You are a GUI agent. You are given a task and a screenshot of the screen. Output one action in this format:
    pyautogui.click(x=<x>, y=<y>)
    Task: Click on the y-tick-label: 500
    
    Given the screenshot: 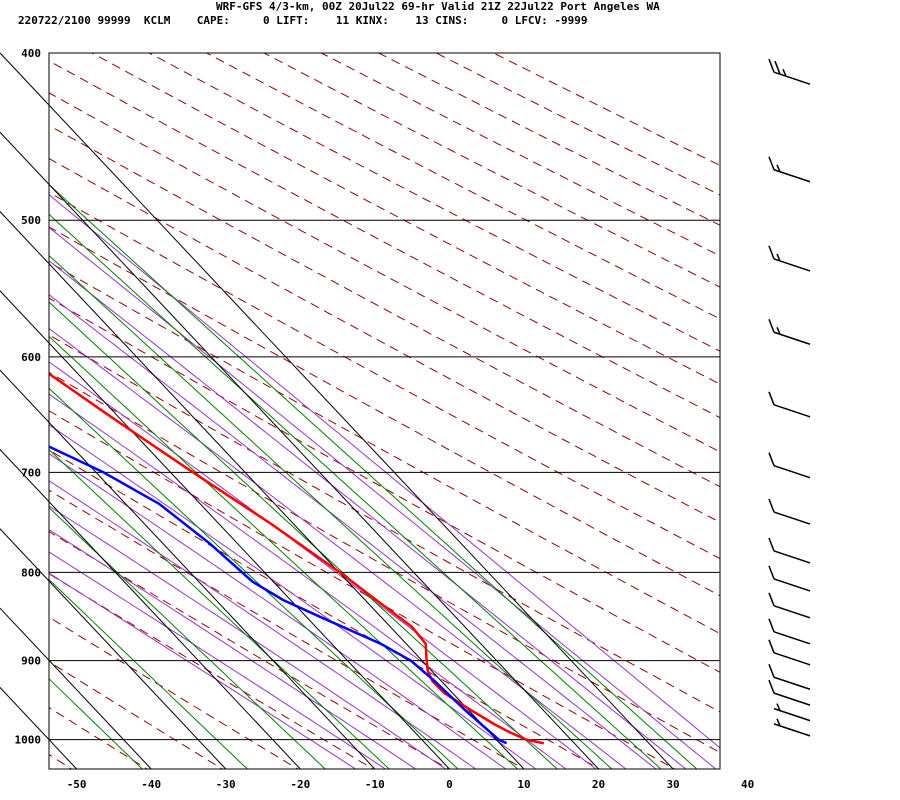 What is the action you would take?
    pyautogui.click(x=31, y=220)
    